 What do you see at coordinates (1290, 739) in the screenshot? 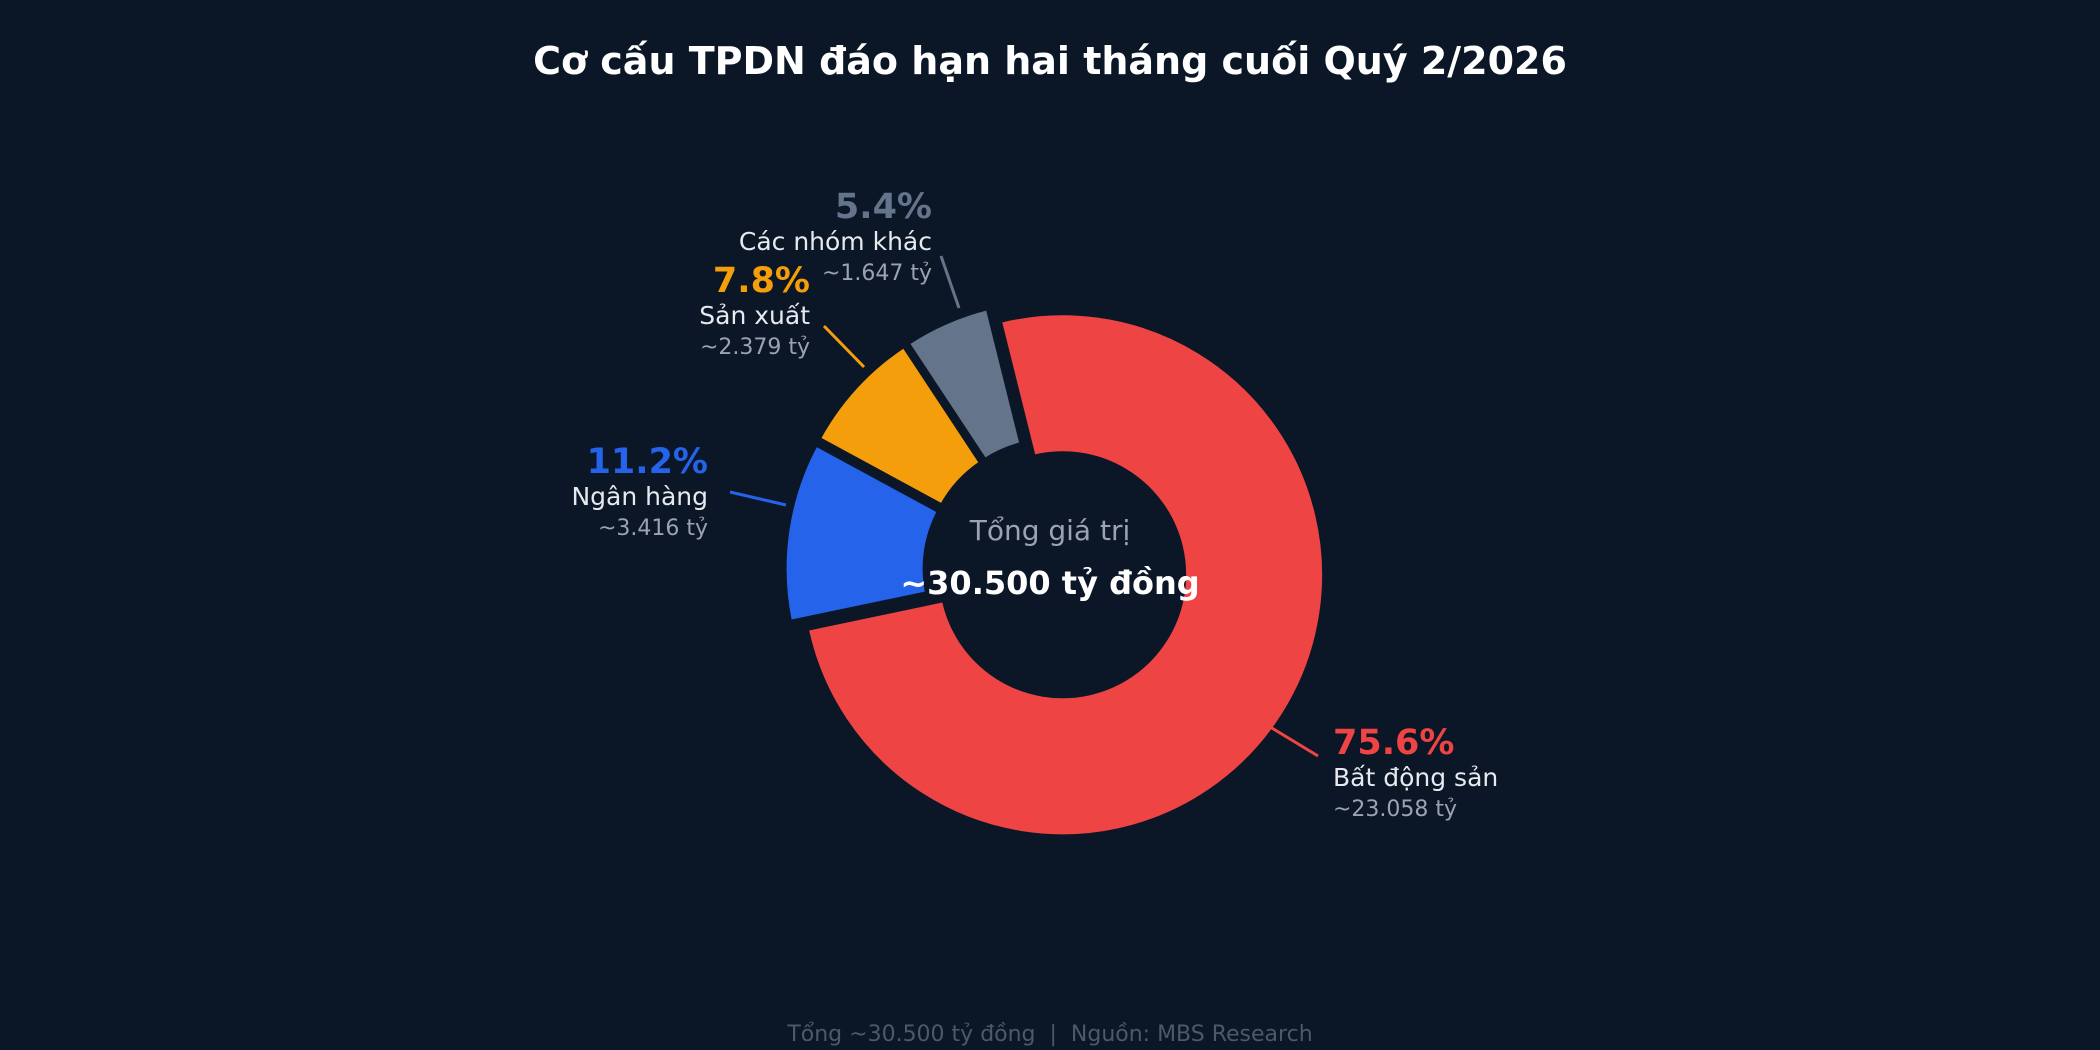
I see `leader-line-bat-dong-san` at bounding box center [1290, 739].